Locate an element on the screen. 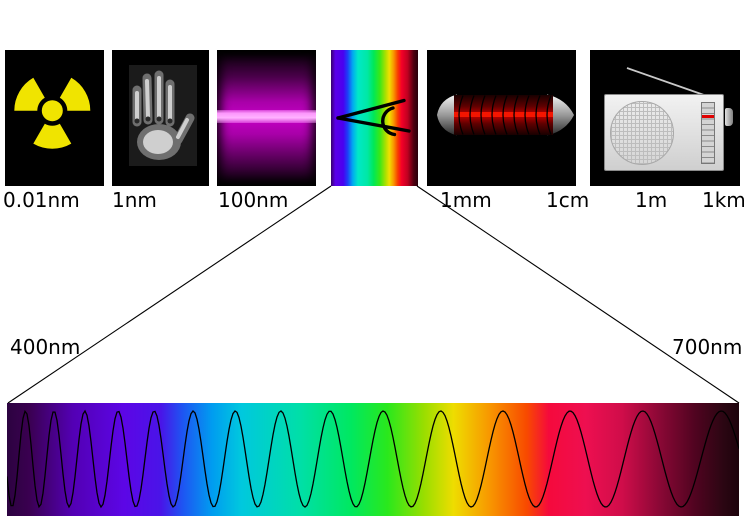  xray-panel is located at coordinates (160, 118).